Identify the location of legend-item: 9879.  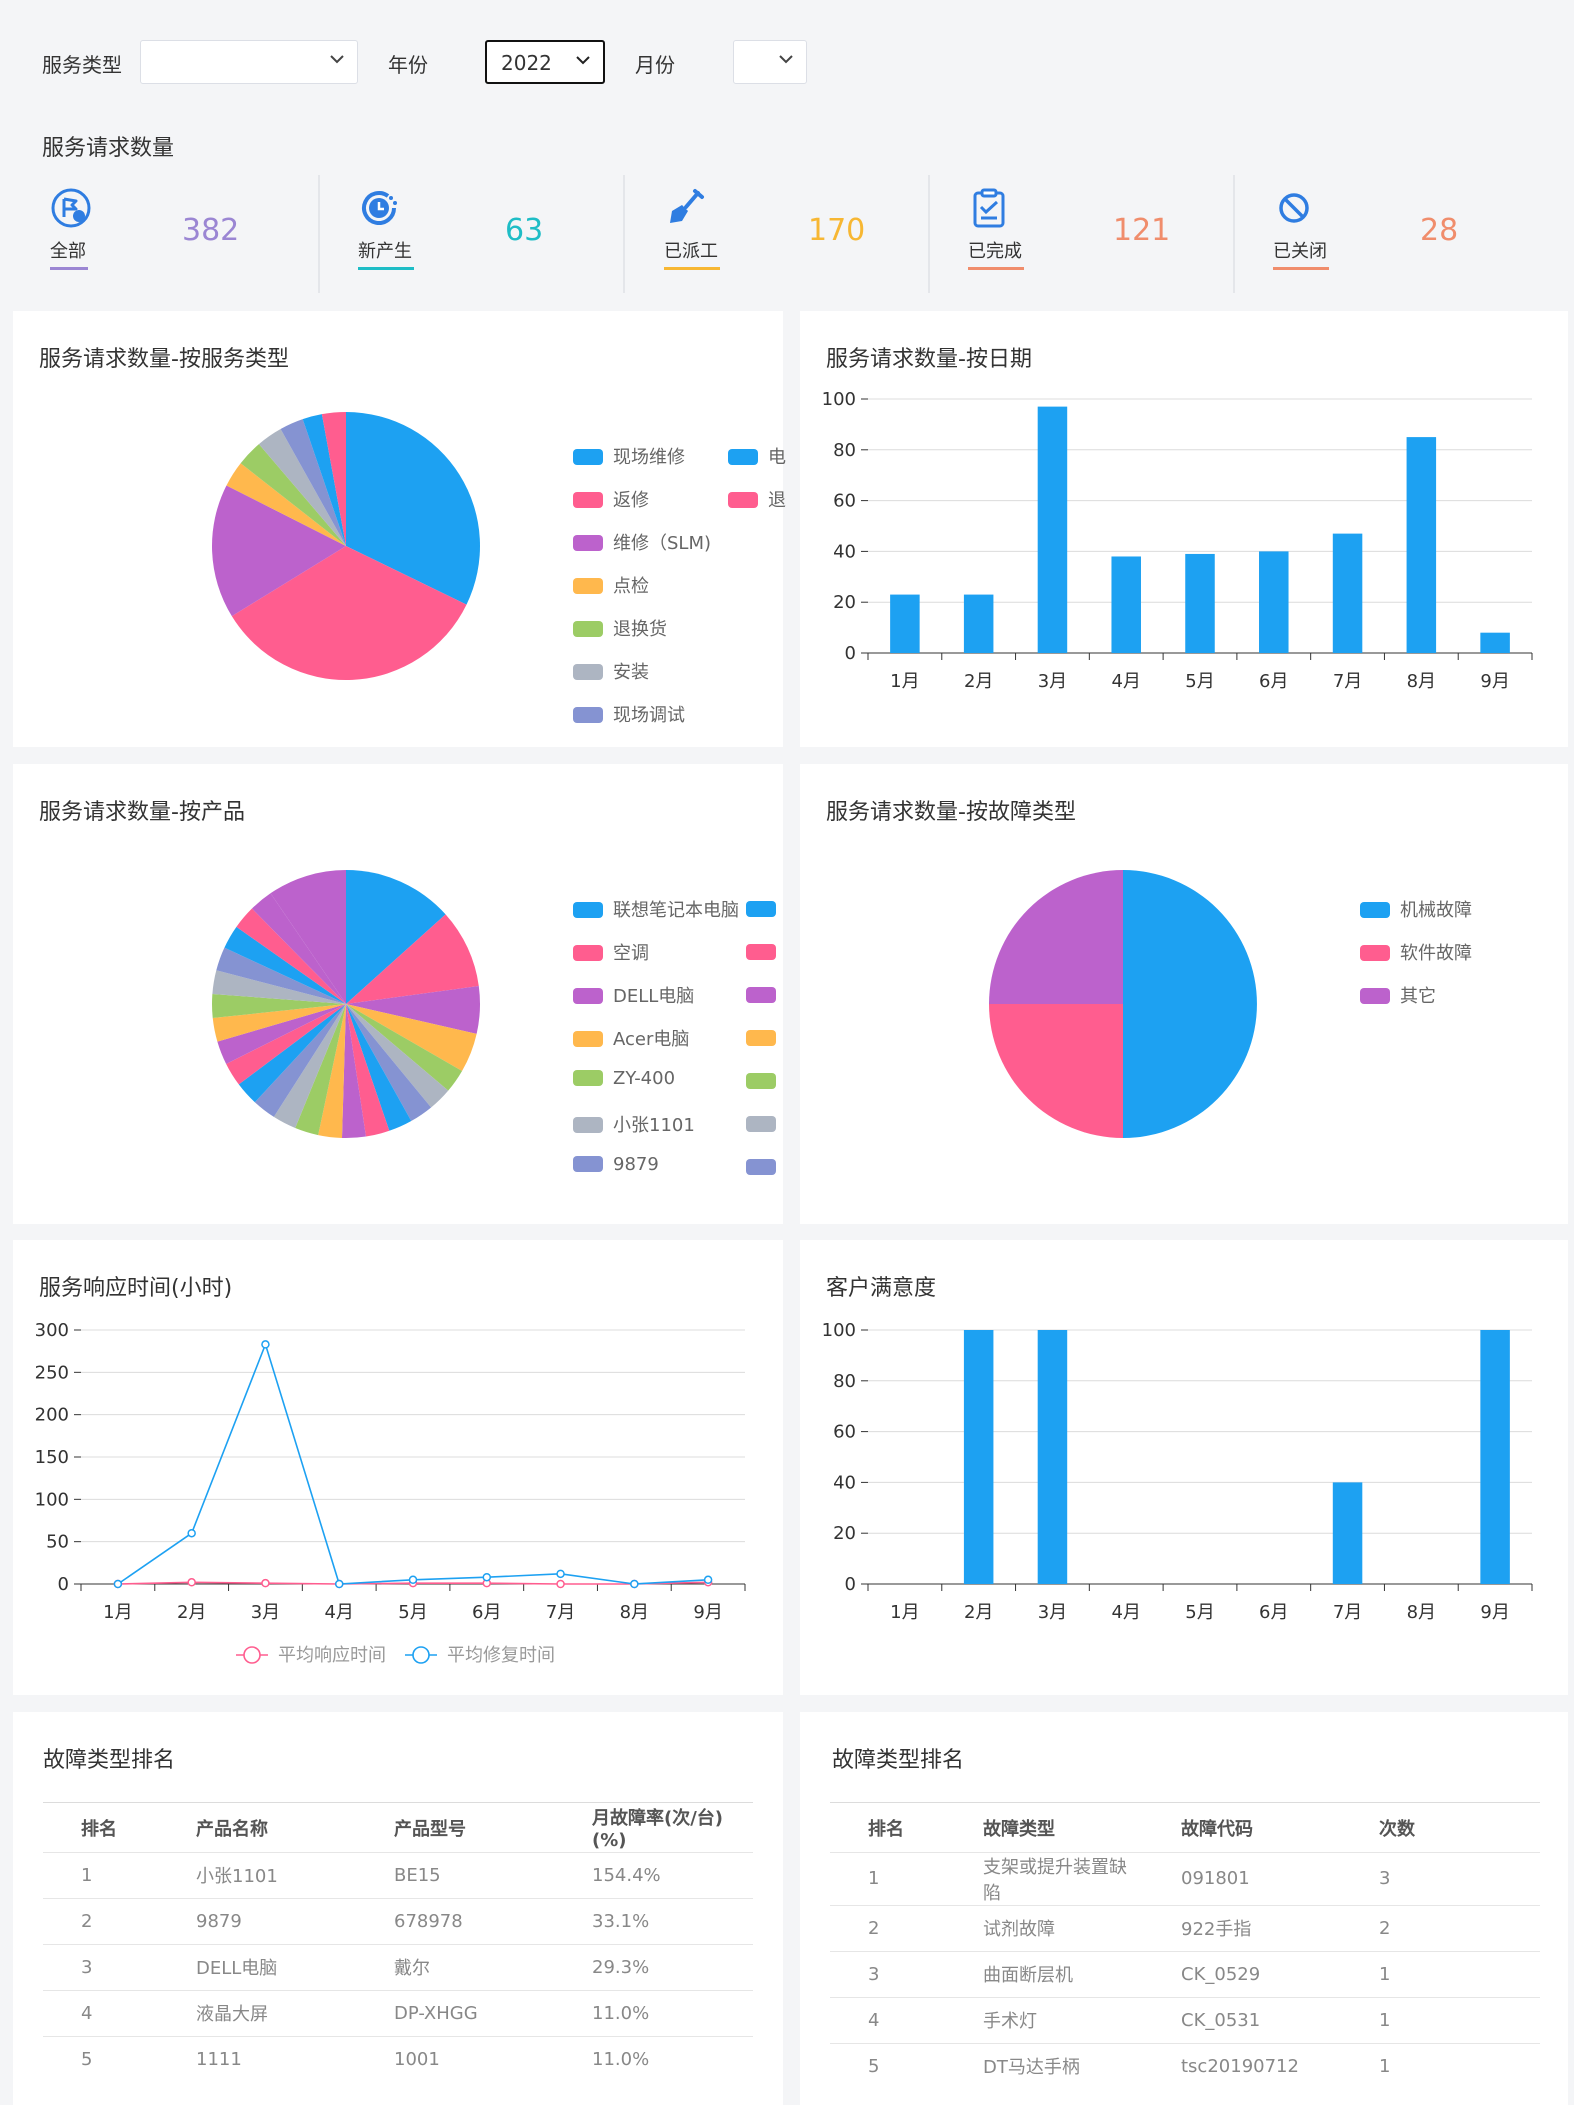
(616, 1164).